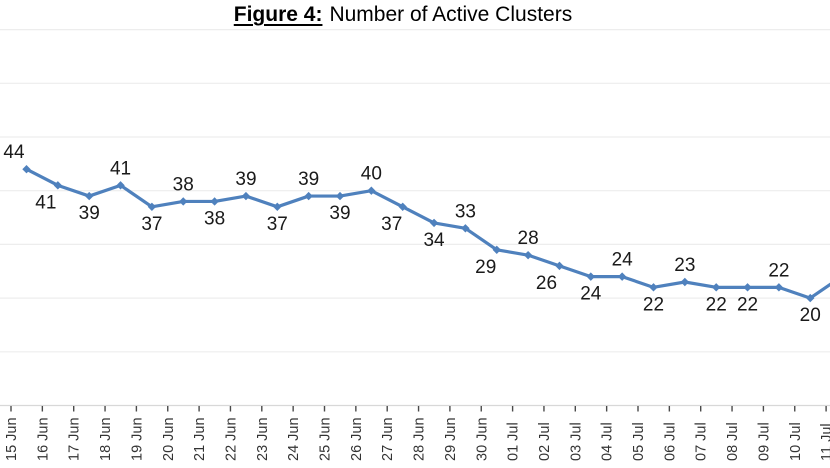 This screenshot has width=830, height=468. Describe the element at coordinates (326, 439) in the screenshot. I see `x-axis-label: 25 Jun` at that location.